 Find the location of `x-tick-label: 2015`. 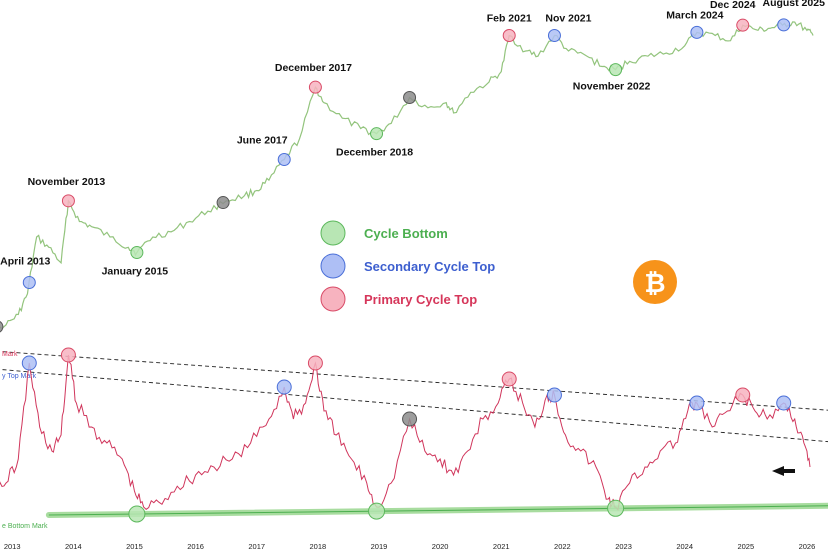

x-tick-label: 2015 is located at coordinates (134, 546).